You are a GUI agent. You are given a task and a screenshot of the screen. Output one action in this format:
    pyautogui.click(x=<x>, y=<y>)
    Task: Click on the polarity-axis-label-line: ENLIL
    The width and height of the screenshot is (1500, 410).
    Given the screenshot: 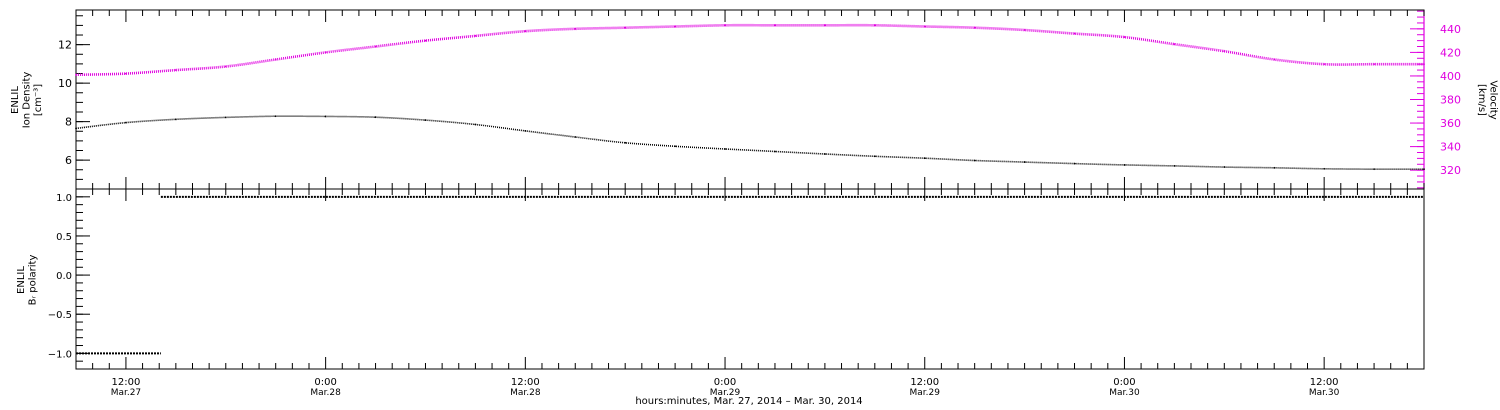 What is the action you would take?
    pyautogui.click(x=21, y=280)
    